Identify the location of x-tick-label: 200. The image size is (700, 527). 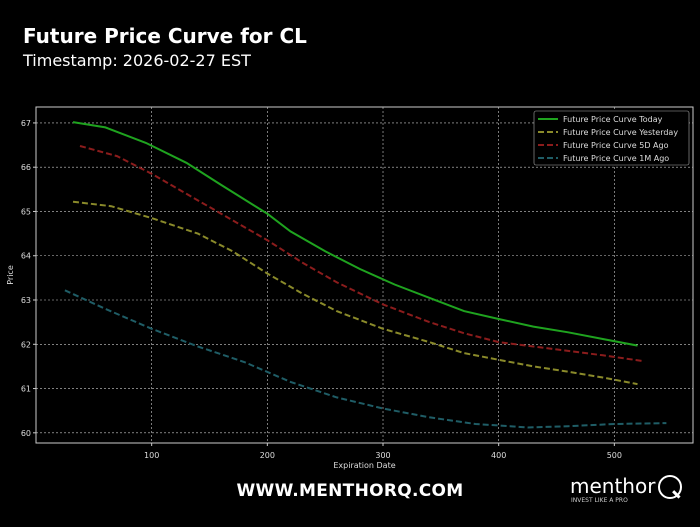
(267, 455).